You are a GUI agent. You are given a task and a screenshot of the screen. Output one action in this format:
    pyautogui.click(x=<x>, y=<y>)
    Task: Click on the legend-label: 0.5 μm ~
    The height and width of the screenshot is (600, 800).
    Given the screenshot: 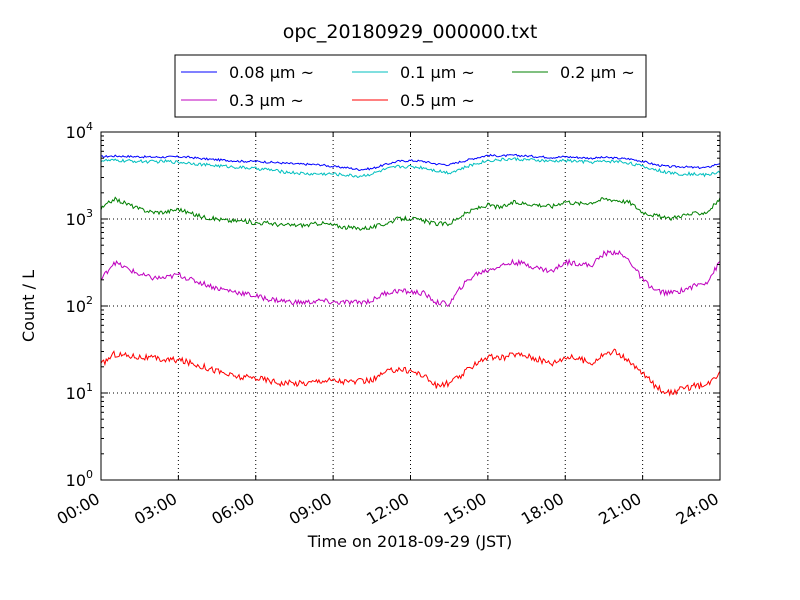 What is the action you would take?
    pyautogui.click(x=437, y=100)
    